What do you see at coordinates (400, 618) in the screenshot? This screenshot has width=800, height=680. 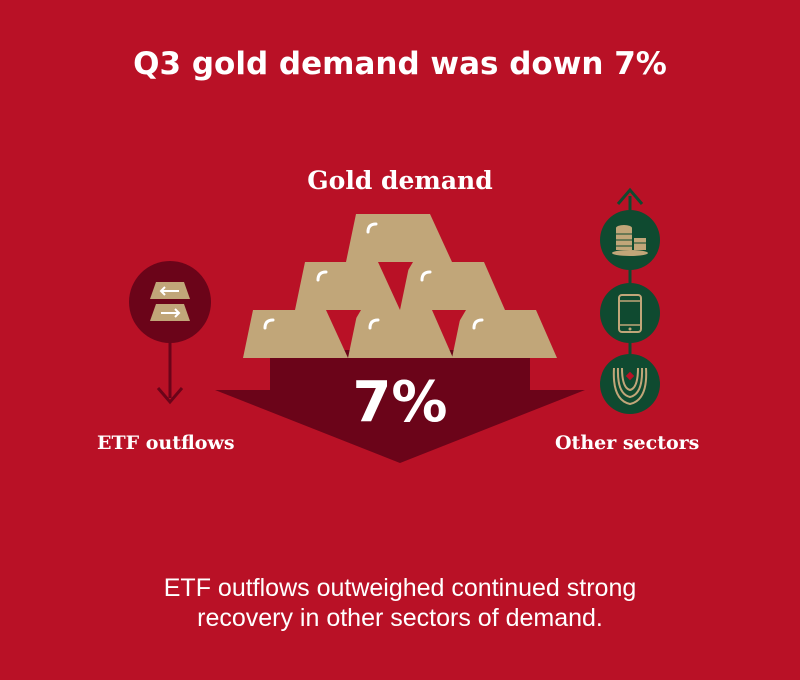 I see `caption-line-2: recovery in other sectors of demand.` at bounding box center [400, 618].